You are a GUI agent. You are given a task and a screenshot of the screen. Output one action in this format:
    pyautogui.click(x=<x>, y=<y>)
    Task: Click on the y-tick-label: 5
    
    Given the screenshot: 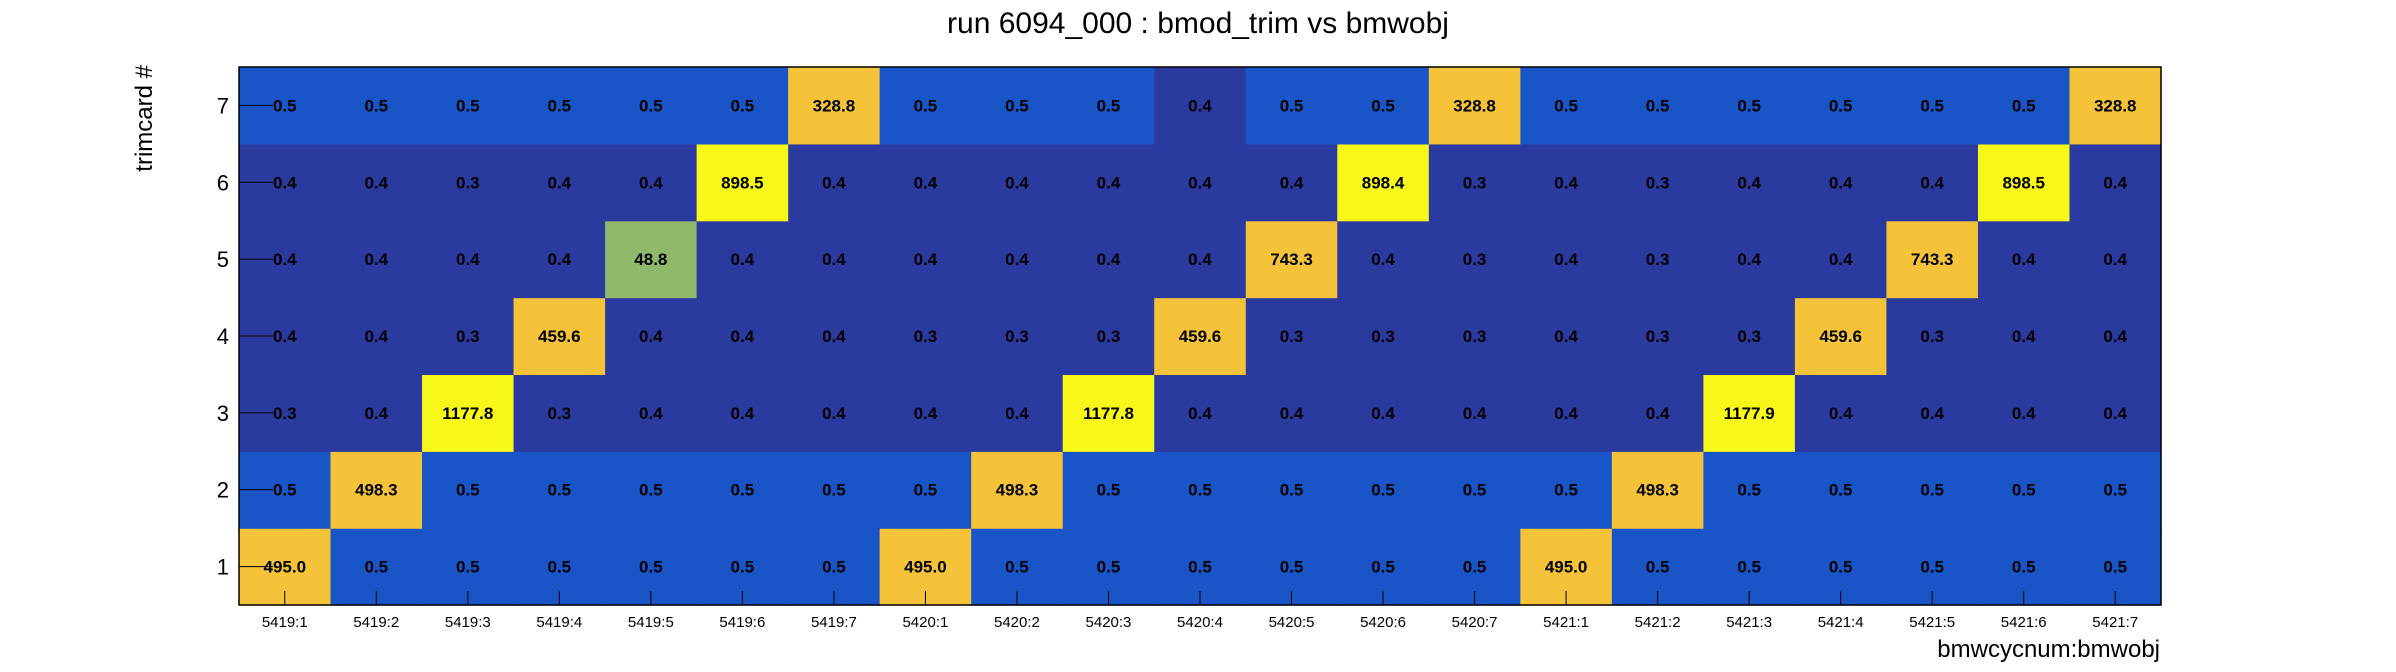 What is the action you would take?
    pyautogui.click(x=223, y=259)
    